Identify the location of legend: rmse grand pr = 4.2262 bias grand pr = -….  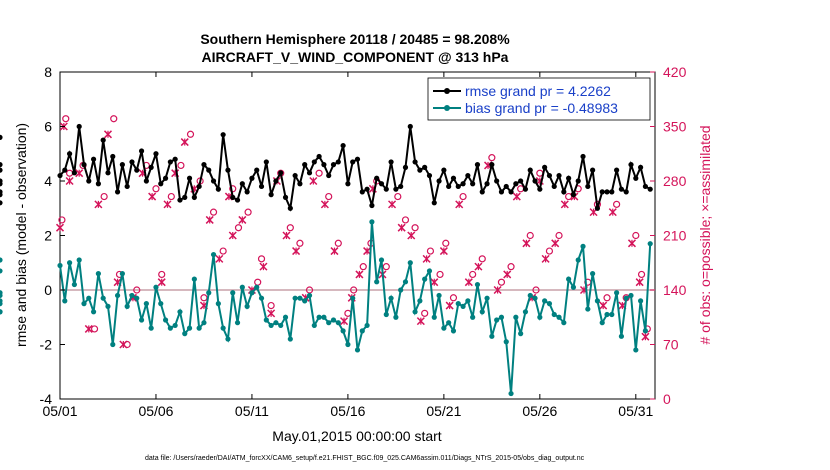
(539, 99).